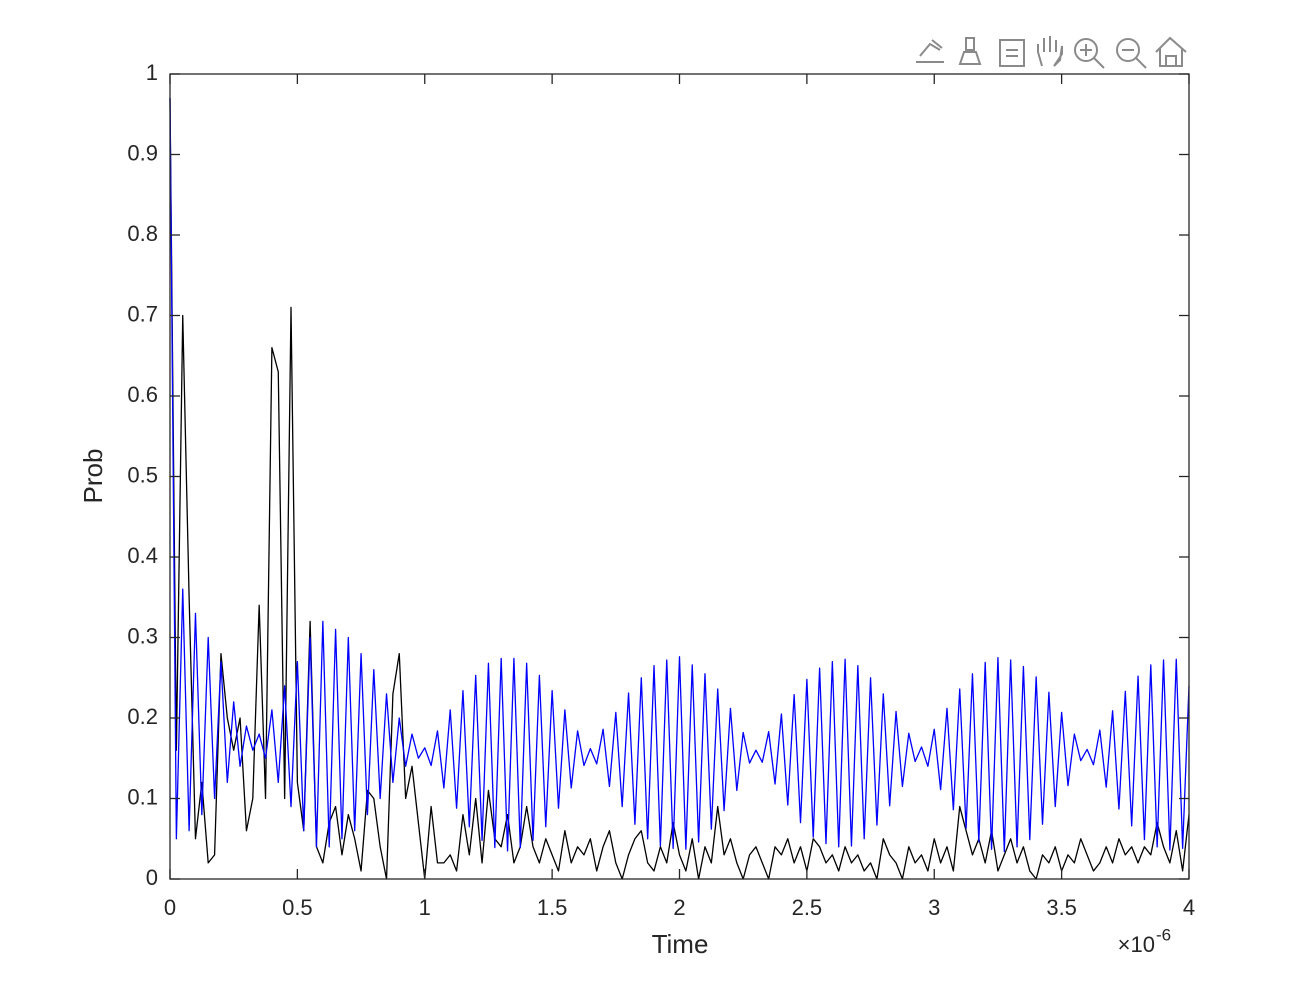 This screenshot has height=986, width=1314. I want to click on x-tick-label: 4, so click(1189, 907).